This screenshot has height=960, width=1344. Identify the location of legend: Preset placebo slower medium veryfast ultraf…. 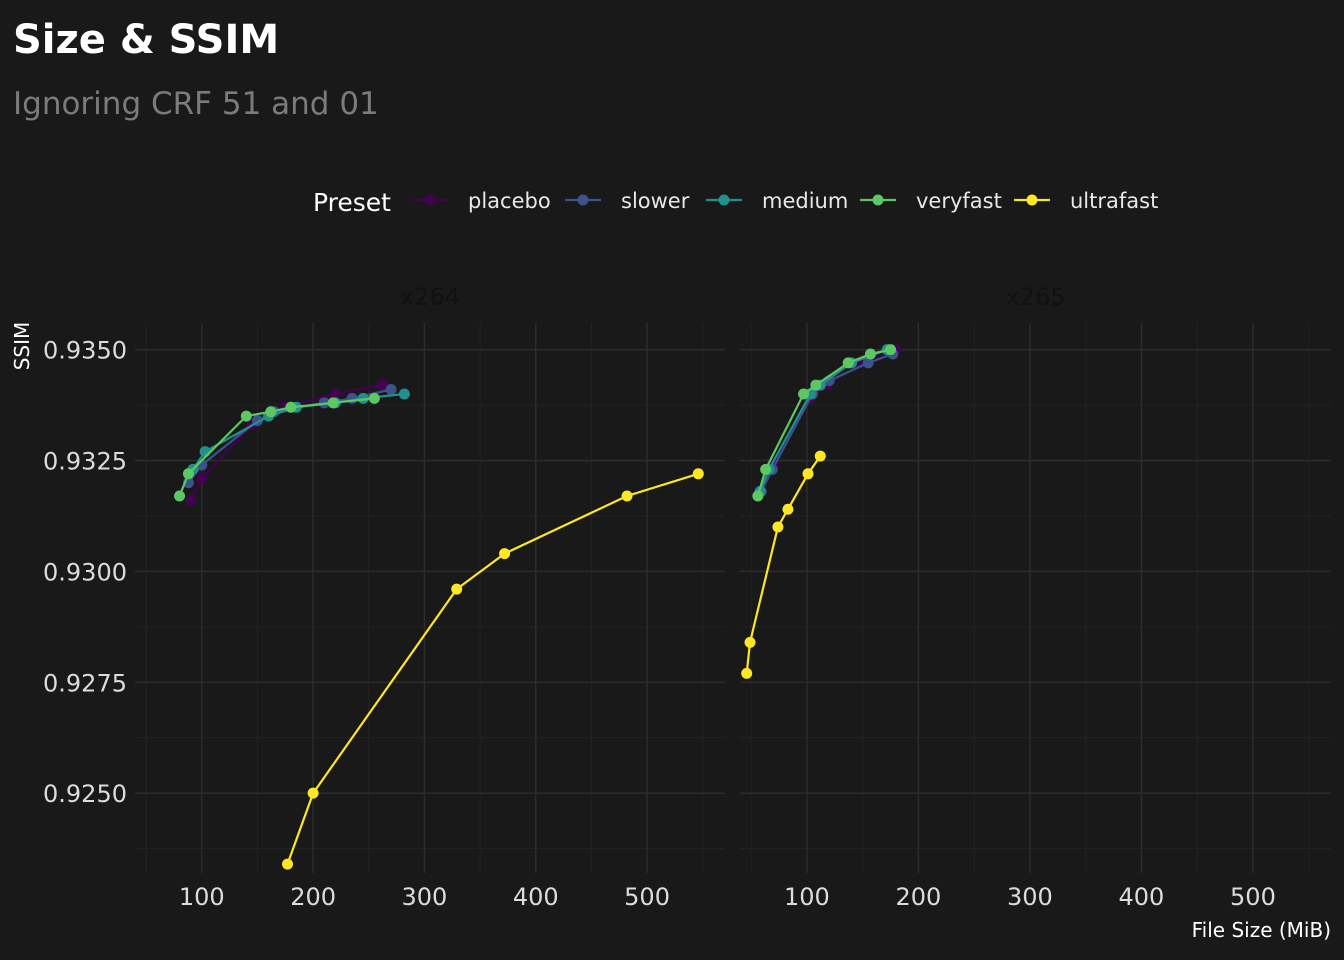
(735, 202).